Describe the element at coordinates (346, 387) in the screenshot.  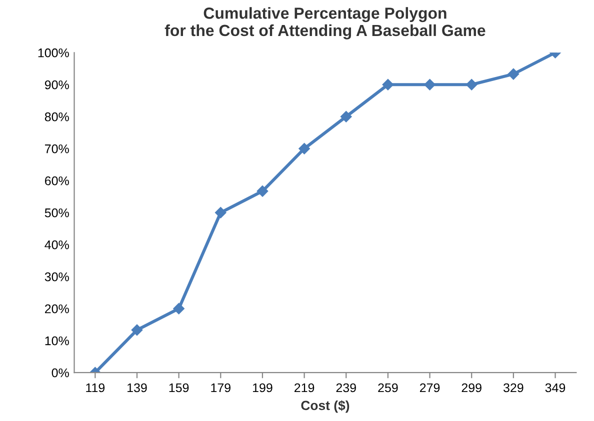
I see `x-tick-label: 239` at that location.